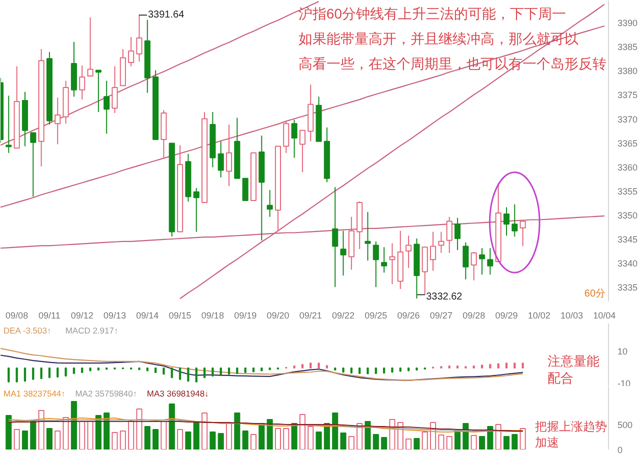  What do you see at coordinates (574, 370) in the screenshot?
I see `annotation: 注意量能配合` at bounding box center [574, 370].